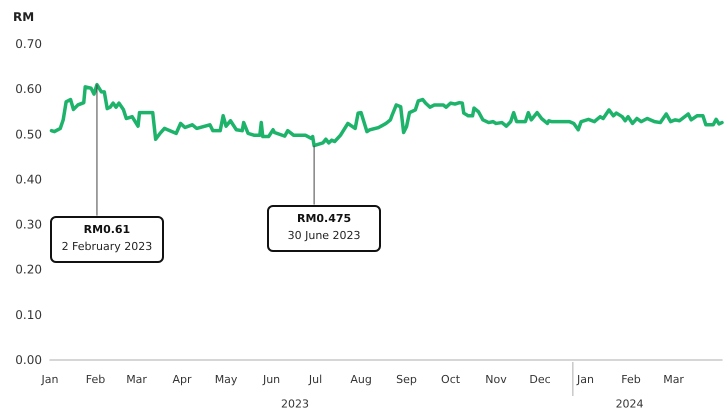 The image size is (725, 412). Describe the element at coordinates (28, 269) in the screenshot. I see `y-tick-label: 0.20` at that location.